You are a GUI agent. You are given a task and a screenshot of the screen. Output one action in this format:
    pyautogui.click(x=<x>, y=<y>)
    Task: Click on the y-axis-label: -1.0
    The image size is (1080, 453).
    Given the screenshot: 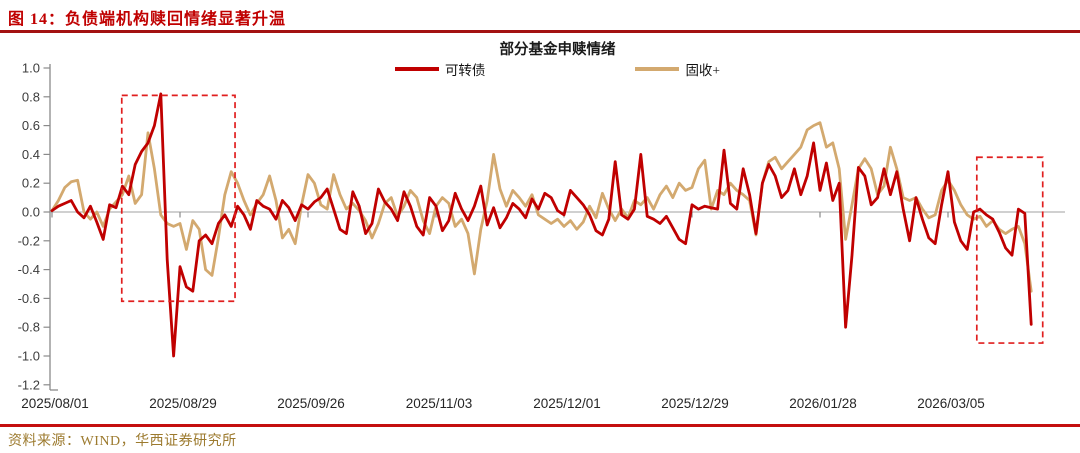 What is the action you would take?
    pyautogui.click(x=29, y=356)
    